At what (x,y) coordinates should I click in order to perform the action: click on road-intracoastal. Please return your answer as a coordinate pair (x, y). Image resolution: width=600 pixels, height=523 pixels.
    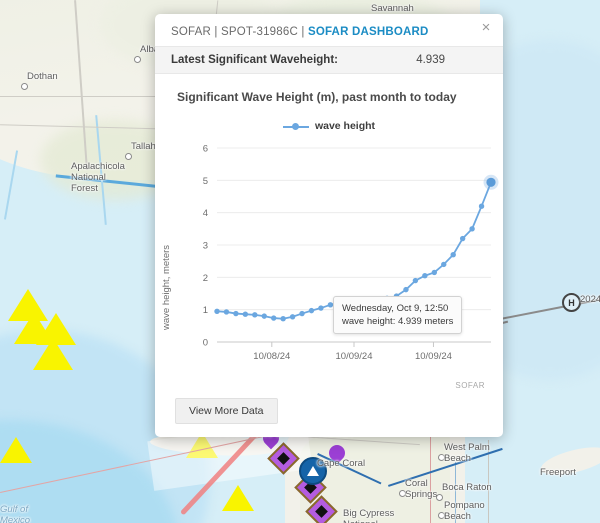
    Looking at the image, I should click on (455, 492).